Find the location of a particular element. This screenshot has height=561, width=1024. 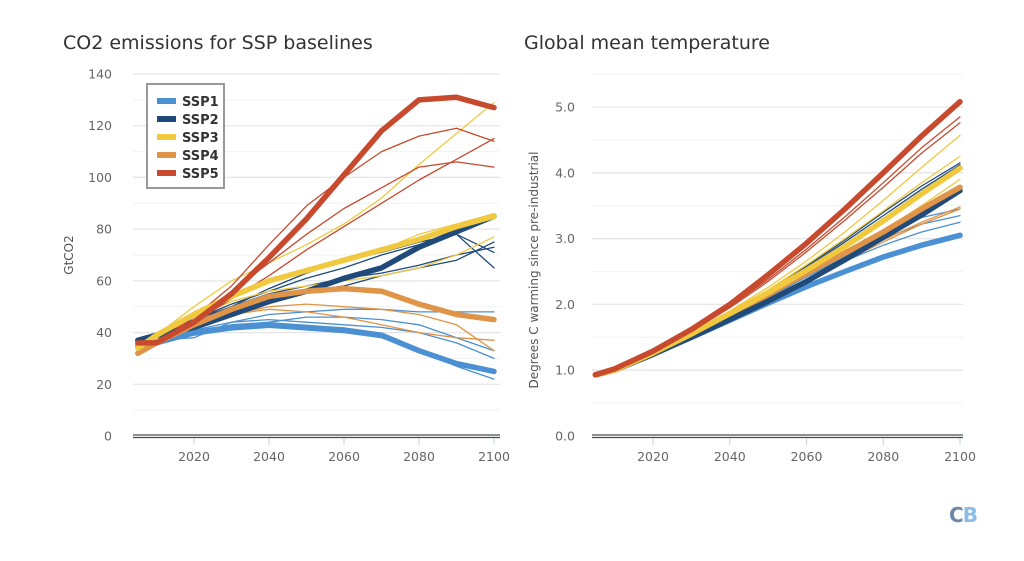

y-tick-label: 80 is located at coordinates (104, 229).